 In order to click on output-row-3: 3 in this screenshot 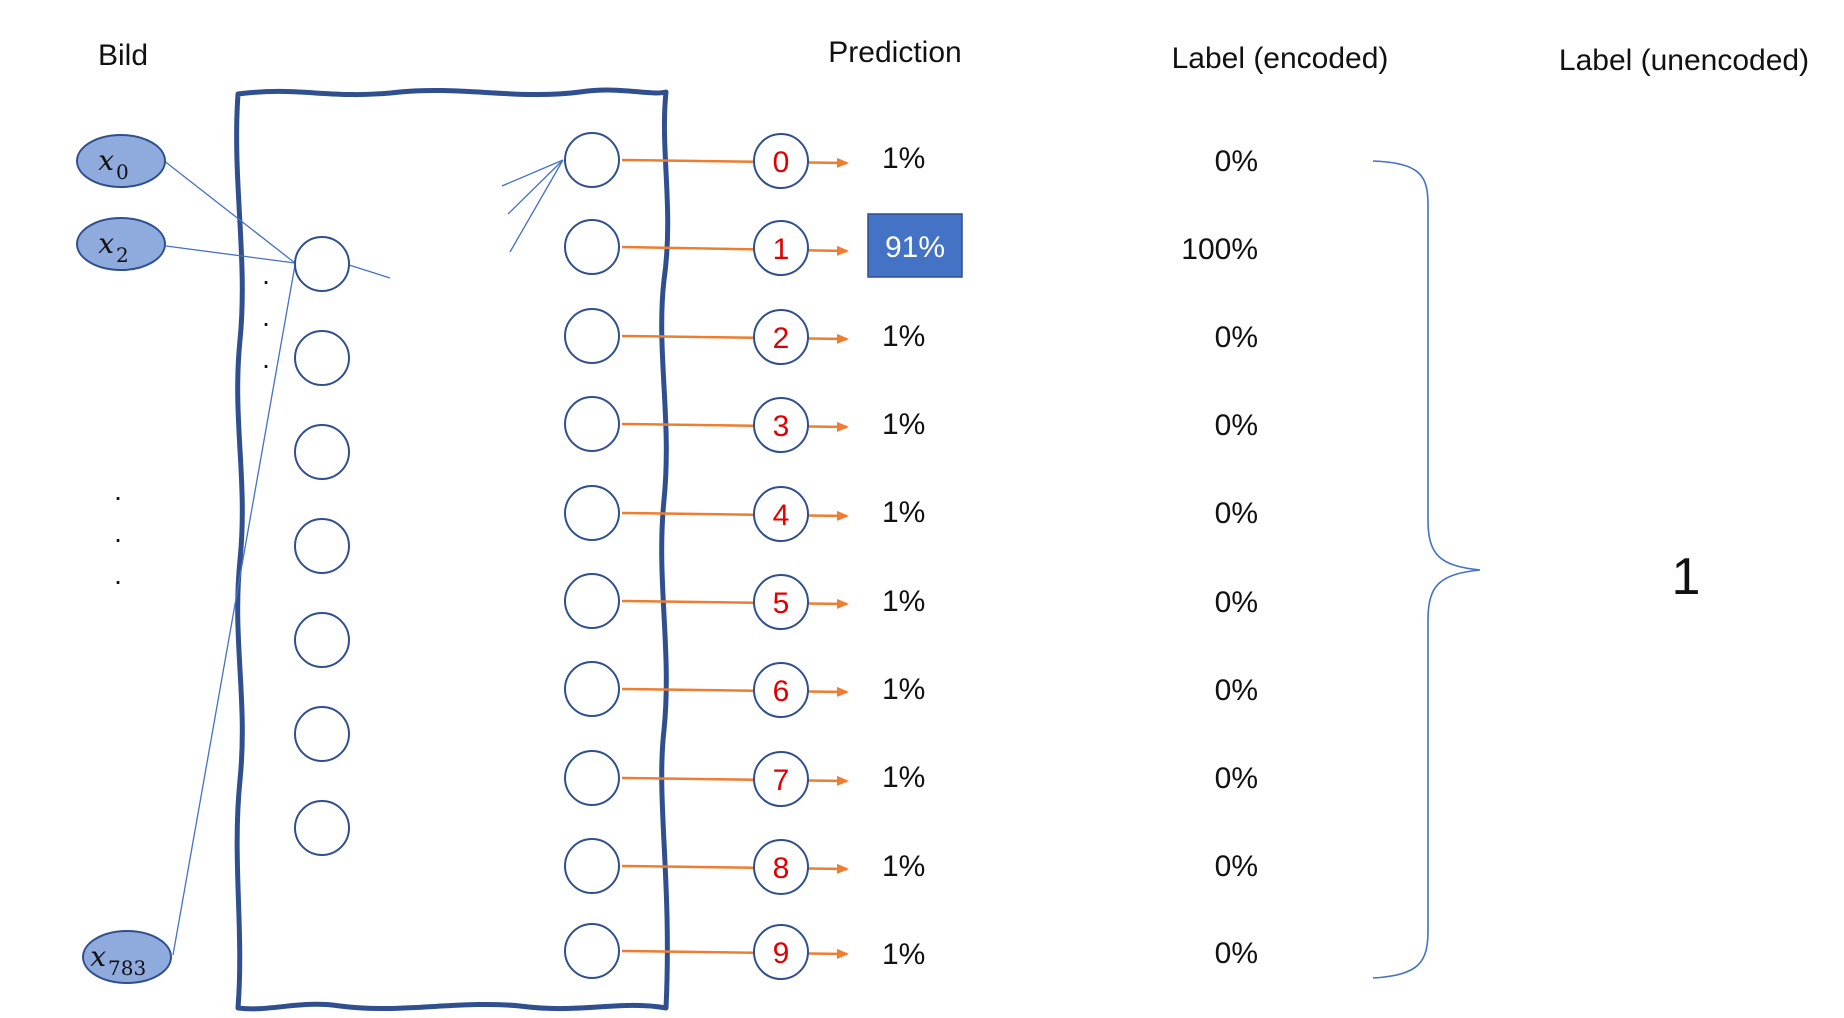, I will do `click(706, 424)`.